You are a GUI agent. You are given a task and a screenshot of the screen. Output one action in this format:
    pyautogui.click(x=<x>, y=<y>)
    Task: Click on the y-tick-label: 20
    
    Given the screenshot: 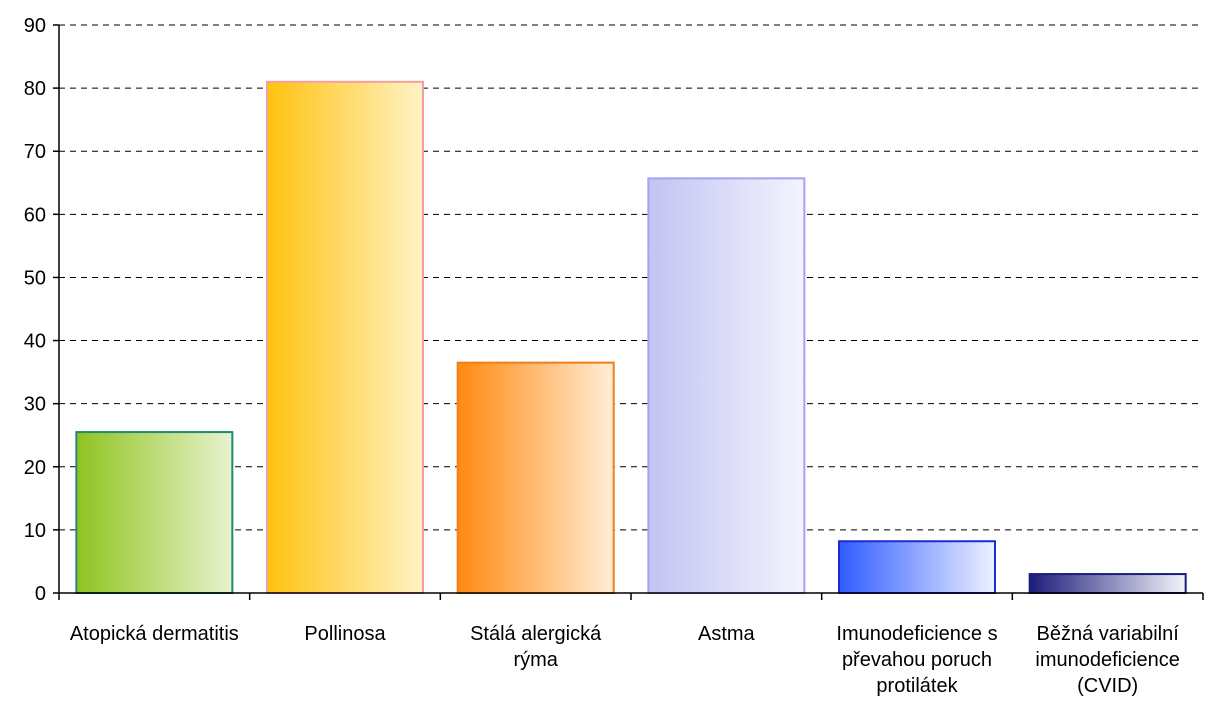 What is the action you would take?
    pyautogui.click(x=35, y=468)
    